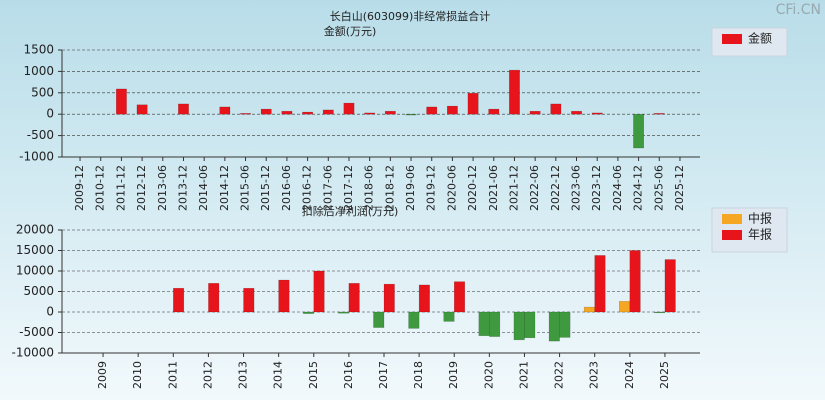 The image size is (825, 404). What do you see at coordinates (38, 291) in the screenshot?
I see `y-tick-label: 5000` at bounding box center [38, 291].